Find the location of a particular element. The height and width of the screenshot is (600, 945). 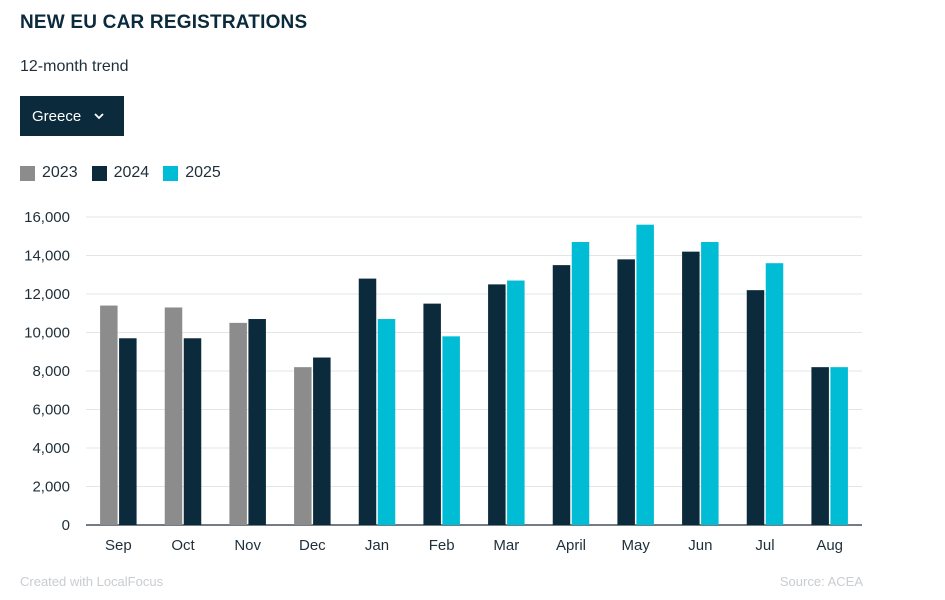

x-tick-label: Sep is located at coordinates (118, 545).